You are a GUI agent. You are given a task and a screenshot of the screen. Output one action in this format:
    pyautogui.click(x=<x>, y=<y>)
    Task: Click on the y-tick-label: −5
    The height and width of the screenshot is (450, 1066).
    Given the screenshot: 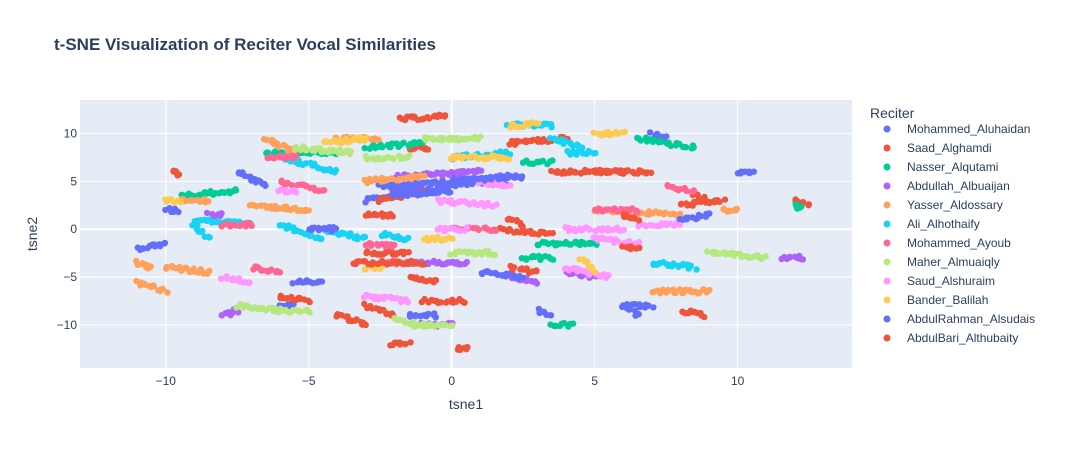 What is the action you would take?
    pyautogui.click(x=70, y=277)
    